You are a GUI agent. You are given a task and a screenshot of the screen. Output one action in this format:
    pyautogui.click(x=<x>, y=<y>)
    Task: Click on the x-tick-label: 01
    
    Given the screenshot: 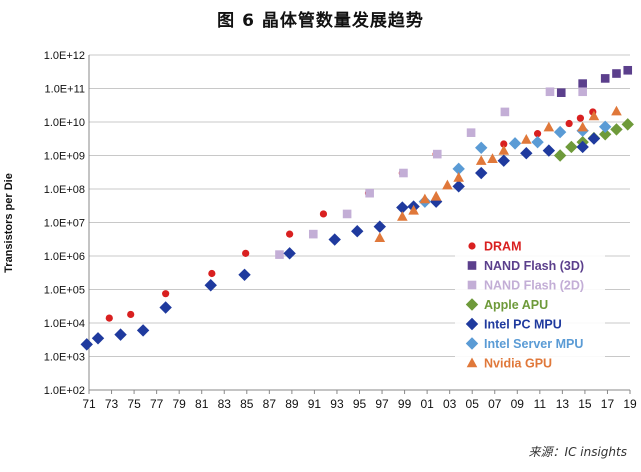 What is the action you would take?
    pyautogui.click(x=427, y=404)
    